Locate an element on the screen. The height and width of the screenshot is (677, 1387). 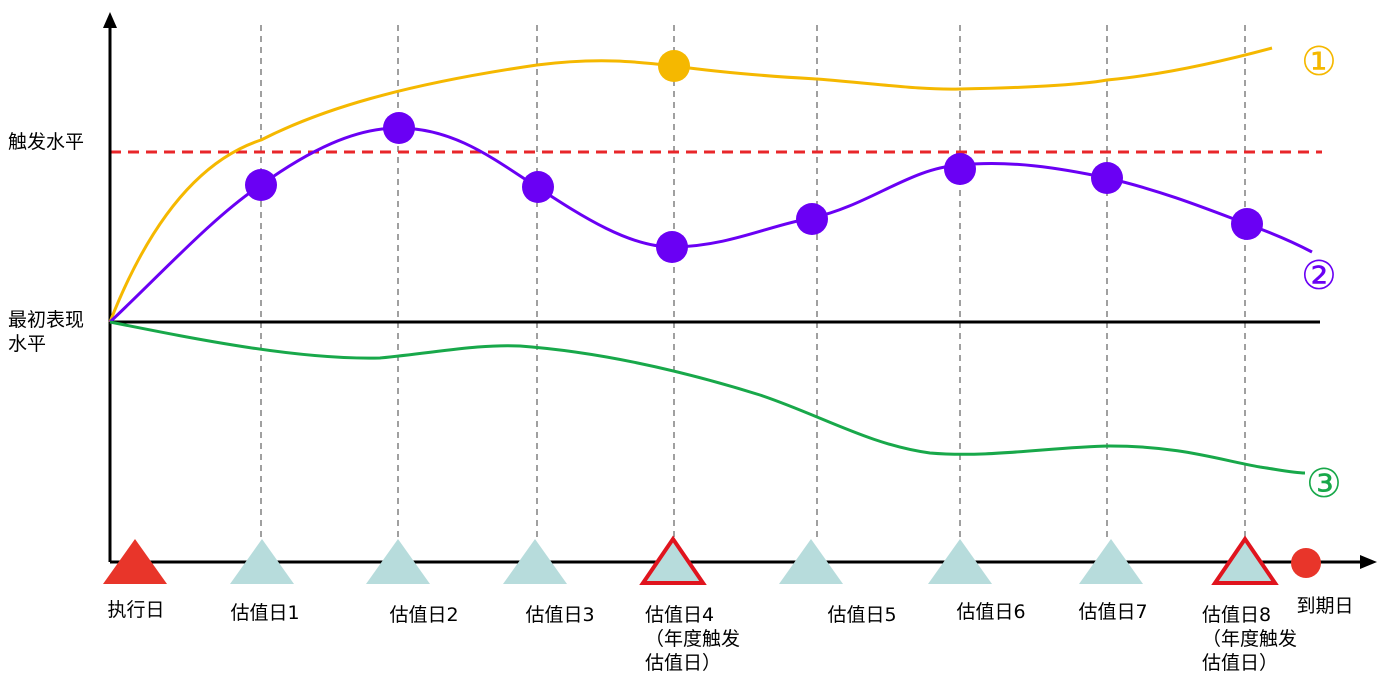
initial-level-label: 最初表现 水平 is located at coordinates (46, 332).